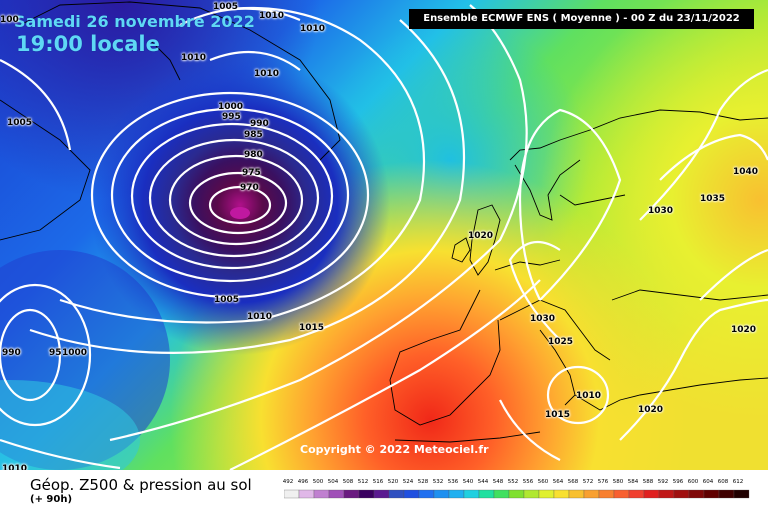  I want to click on legend-label: 552, so click(513, 482).